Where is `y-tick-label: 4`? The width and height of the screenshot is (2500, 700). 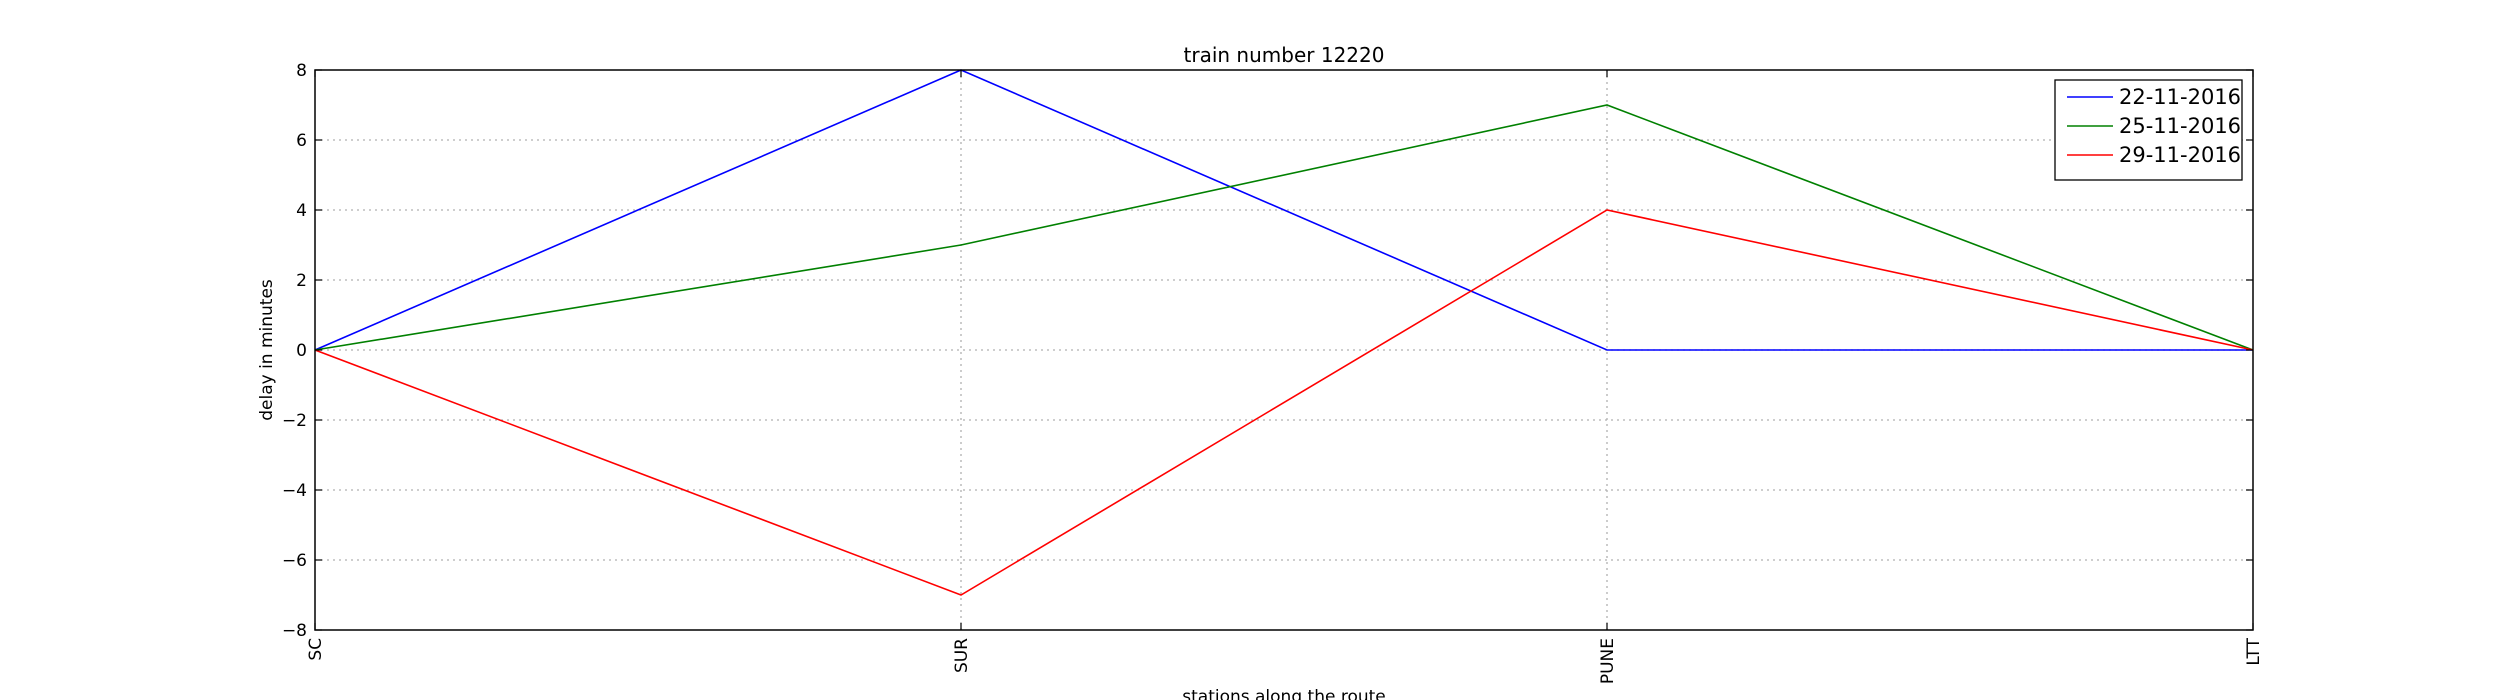 y-tick-label: 4 is located at coordinates (301, 211).